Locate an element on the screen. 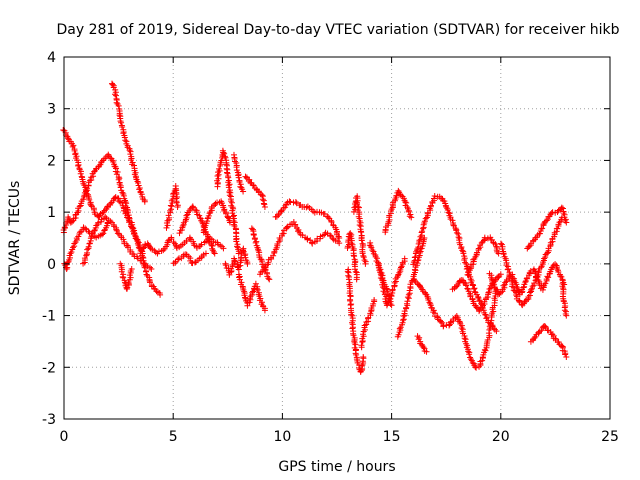  x-tick-label: 5 is located at coordinates (173, 437).